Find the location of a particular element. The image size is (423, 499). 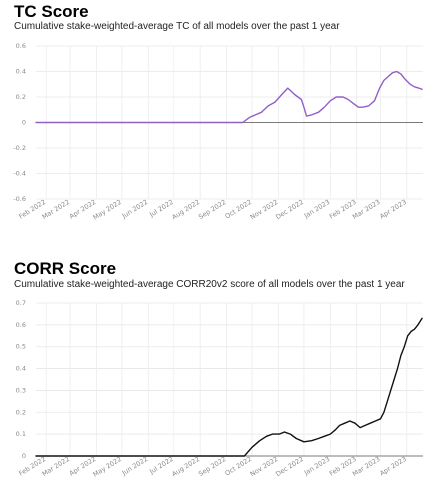

corr-x-tick-label: Sep 2022 is located at coordinates (212, 466).